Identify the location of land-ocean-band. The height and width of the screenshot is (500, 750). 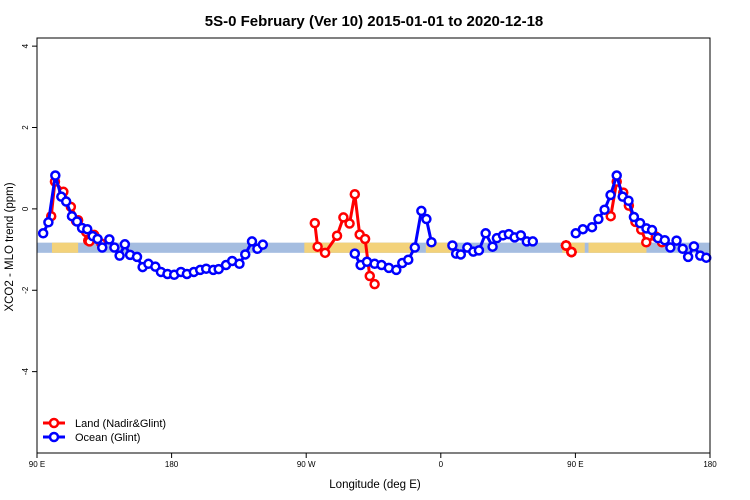
(373, 247).